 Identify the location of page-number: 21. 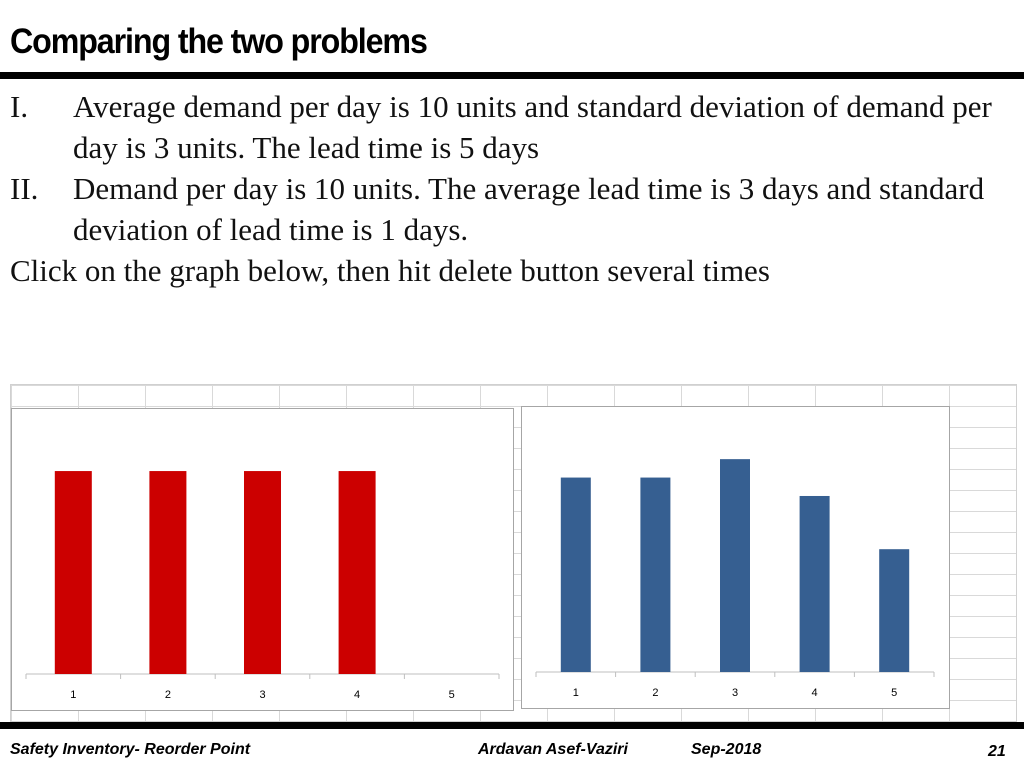
(997, 751).